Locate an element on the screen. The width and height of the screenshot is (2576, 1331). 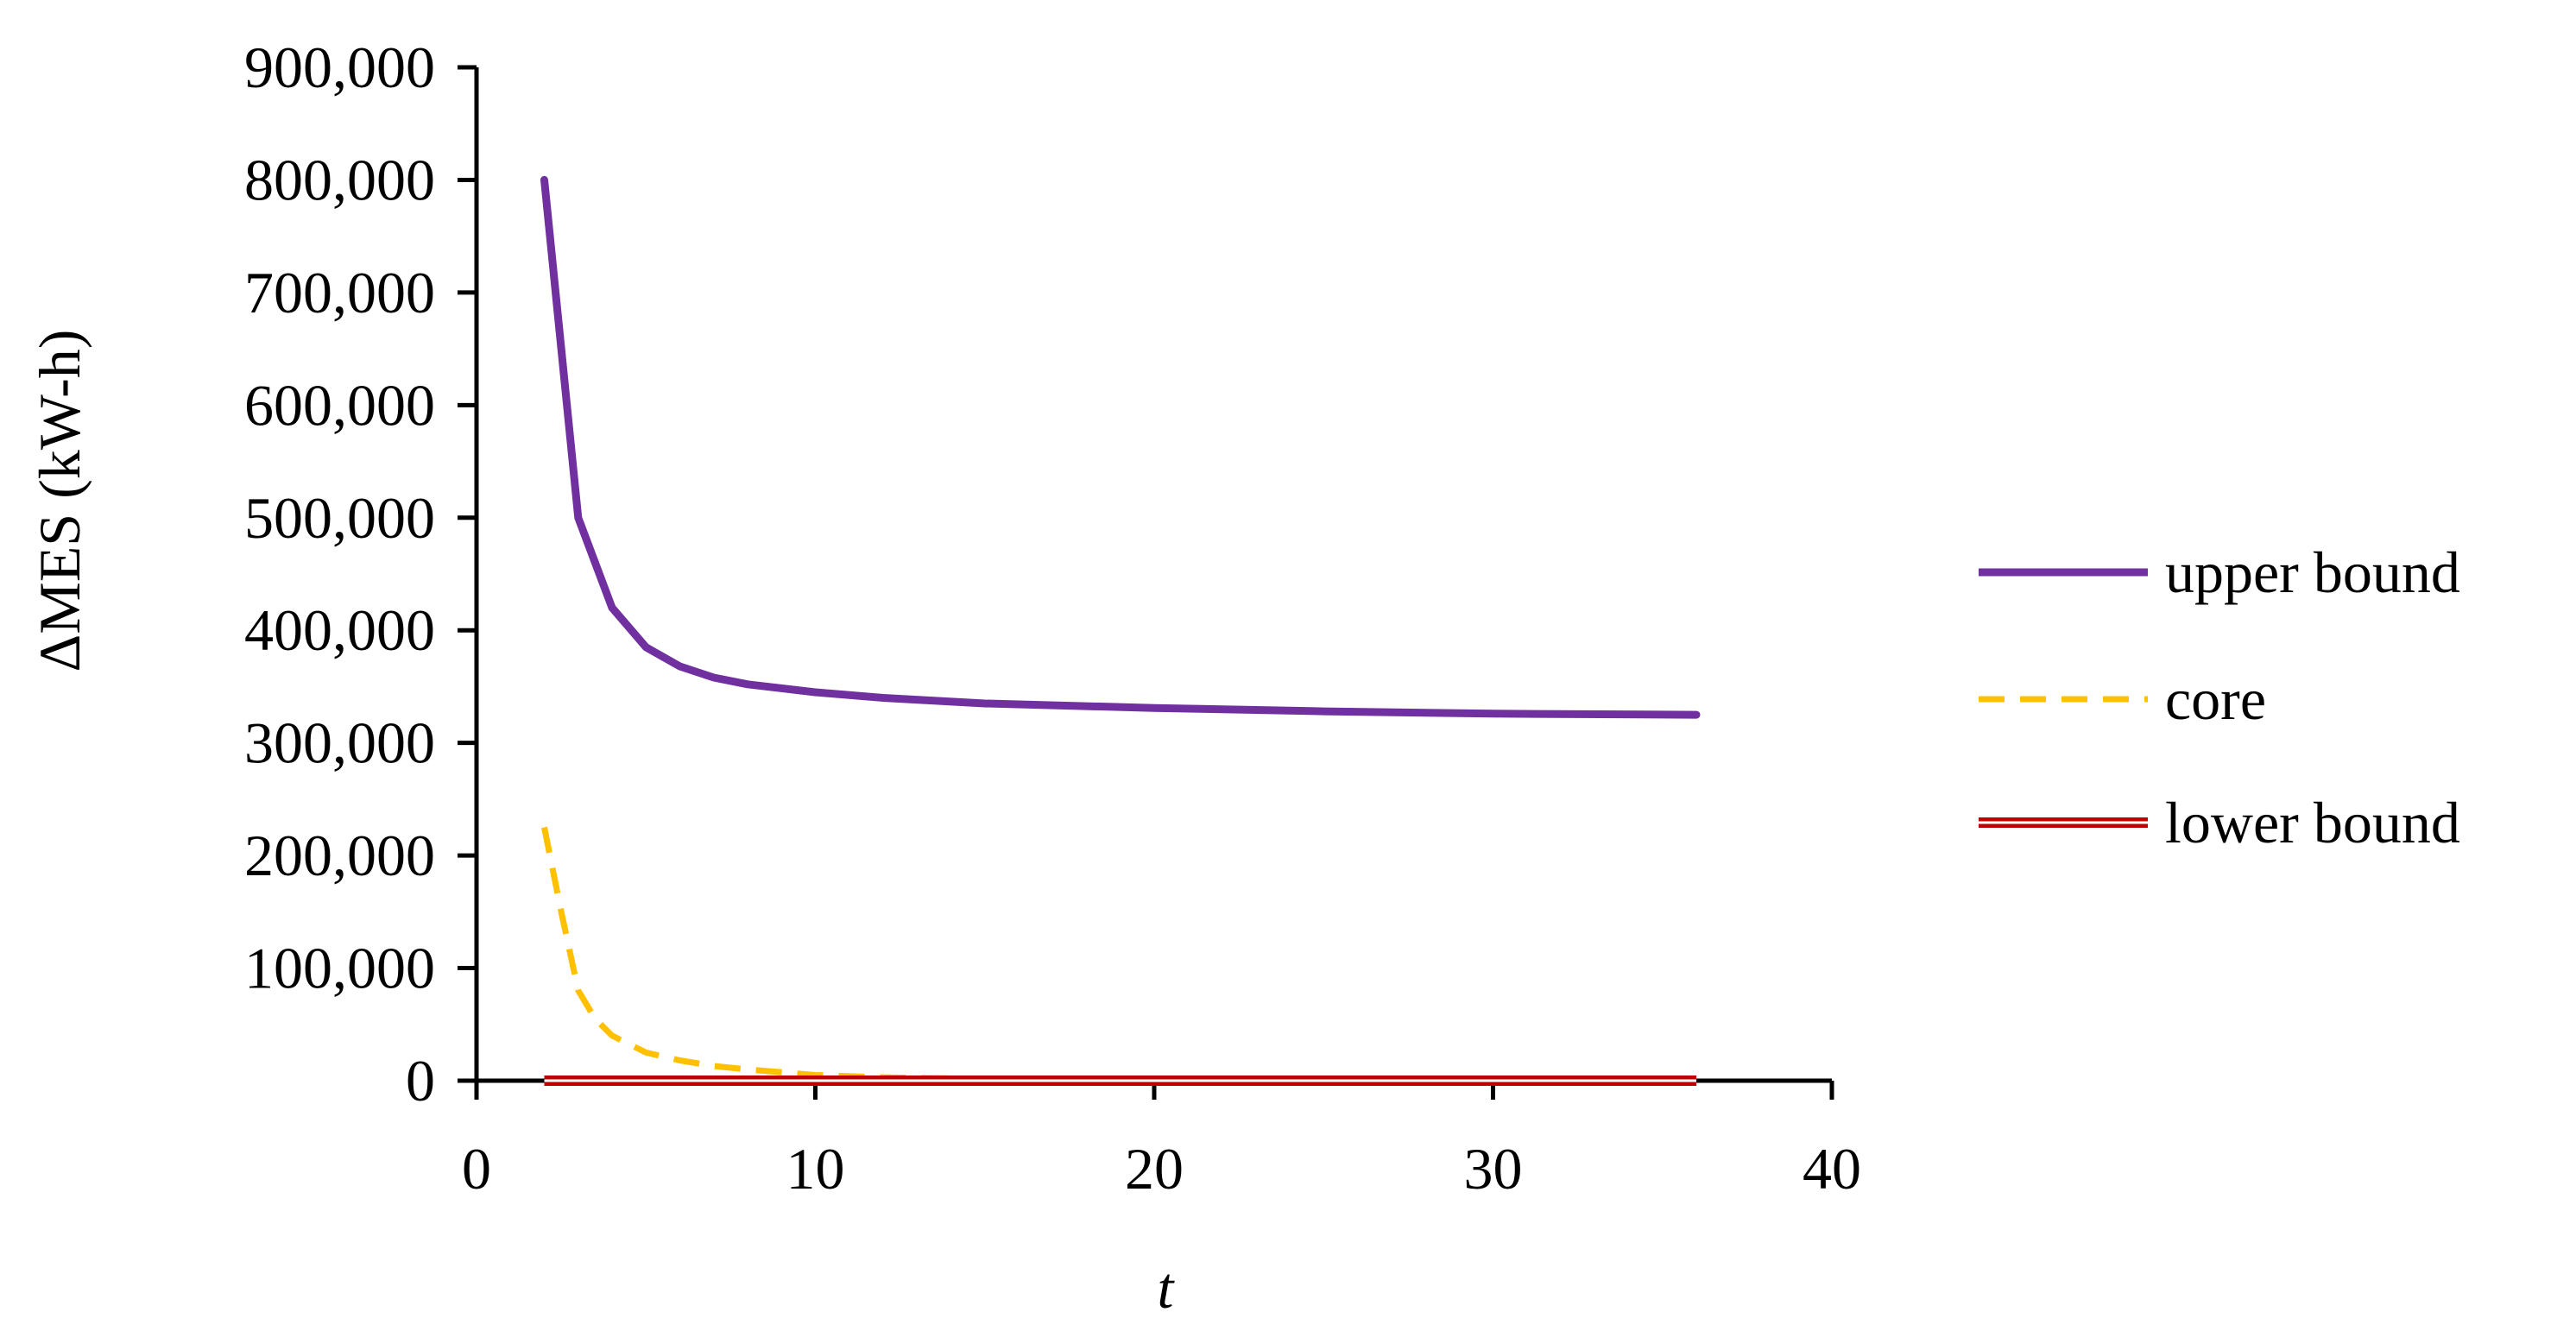
legend-item-core: core is located at coordinates (2122, 699).